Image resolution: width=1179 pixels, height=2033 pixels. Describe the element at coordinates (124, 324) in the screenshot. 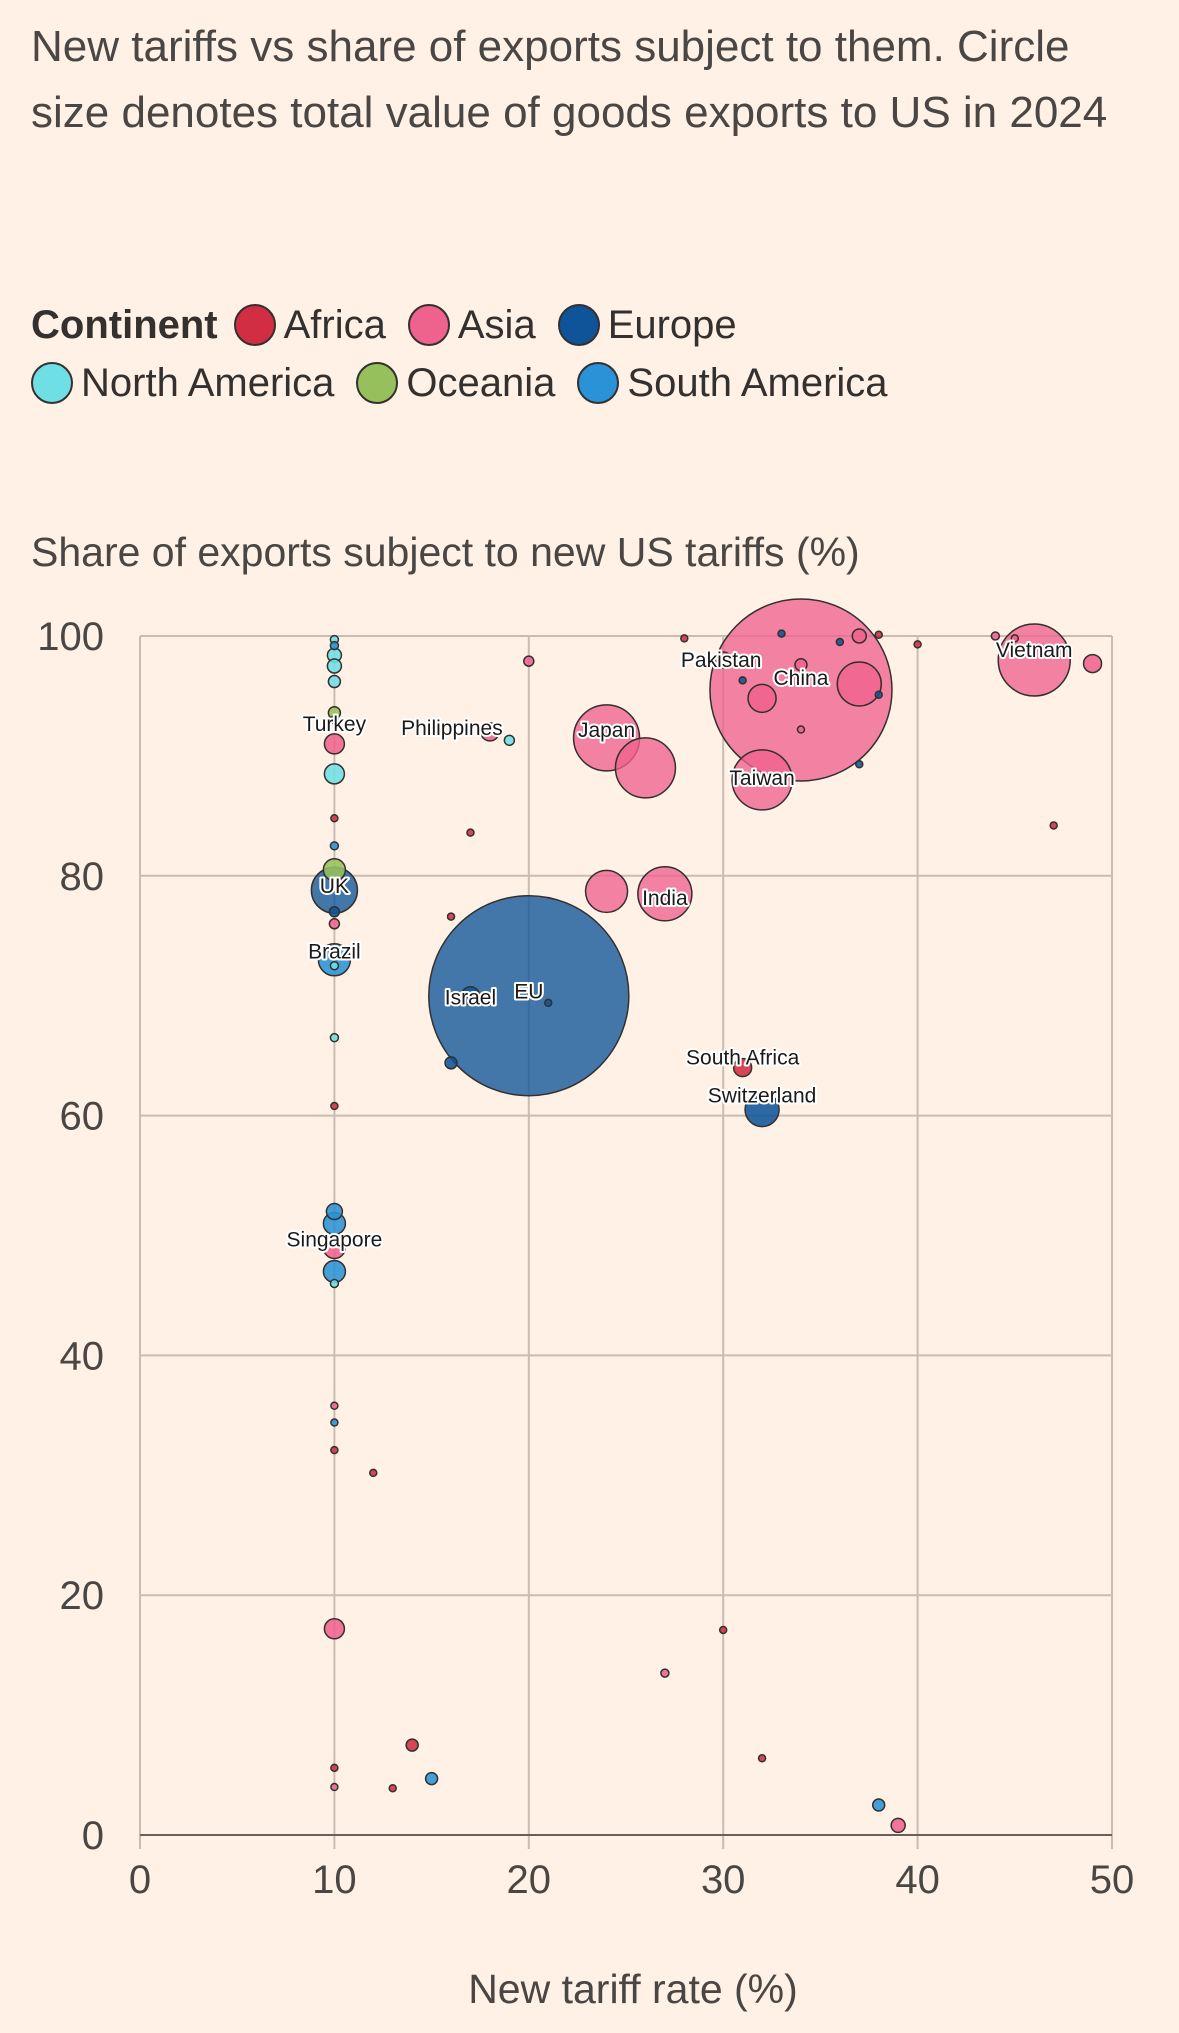

I see `legend-title: Continent` at that location.